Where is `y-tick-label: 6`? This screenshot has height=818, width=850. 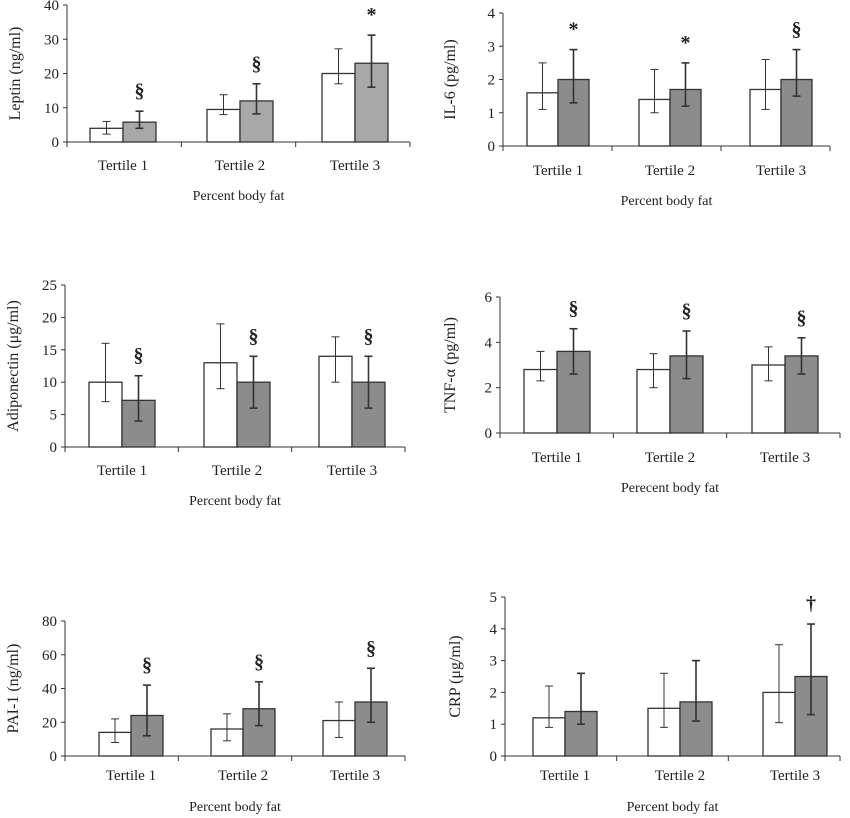 y-tick-label: 6 is located at coordinates (489, 298).